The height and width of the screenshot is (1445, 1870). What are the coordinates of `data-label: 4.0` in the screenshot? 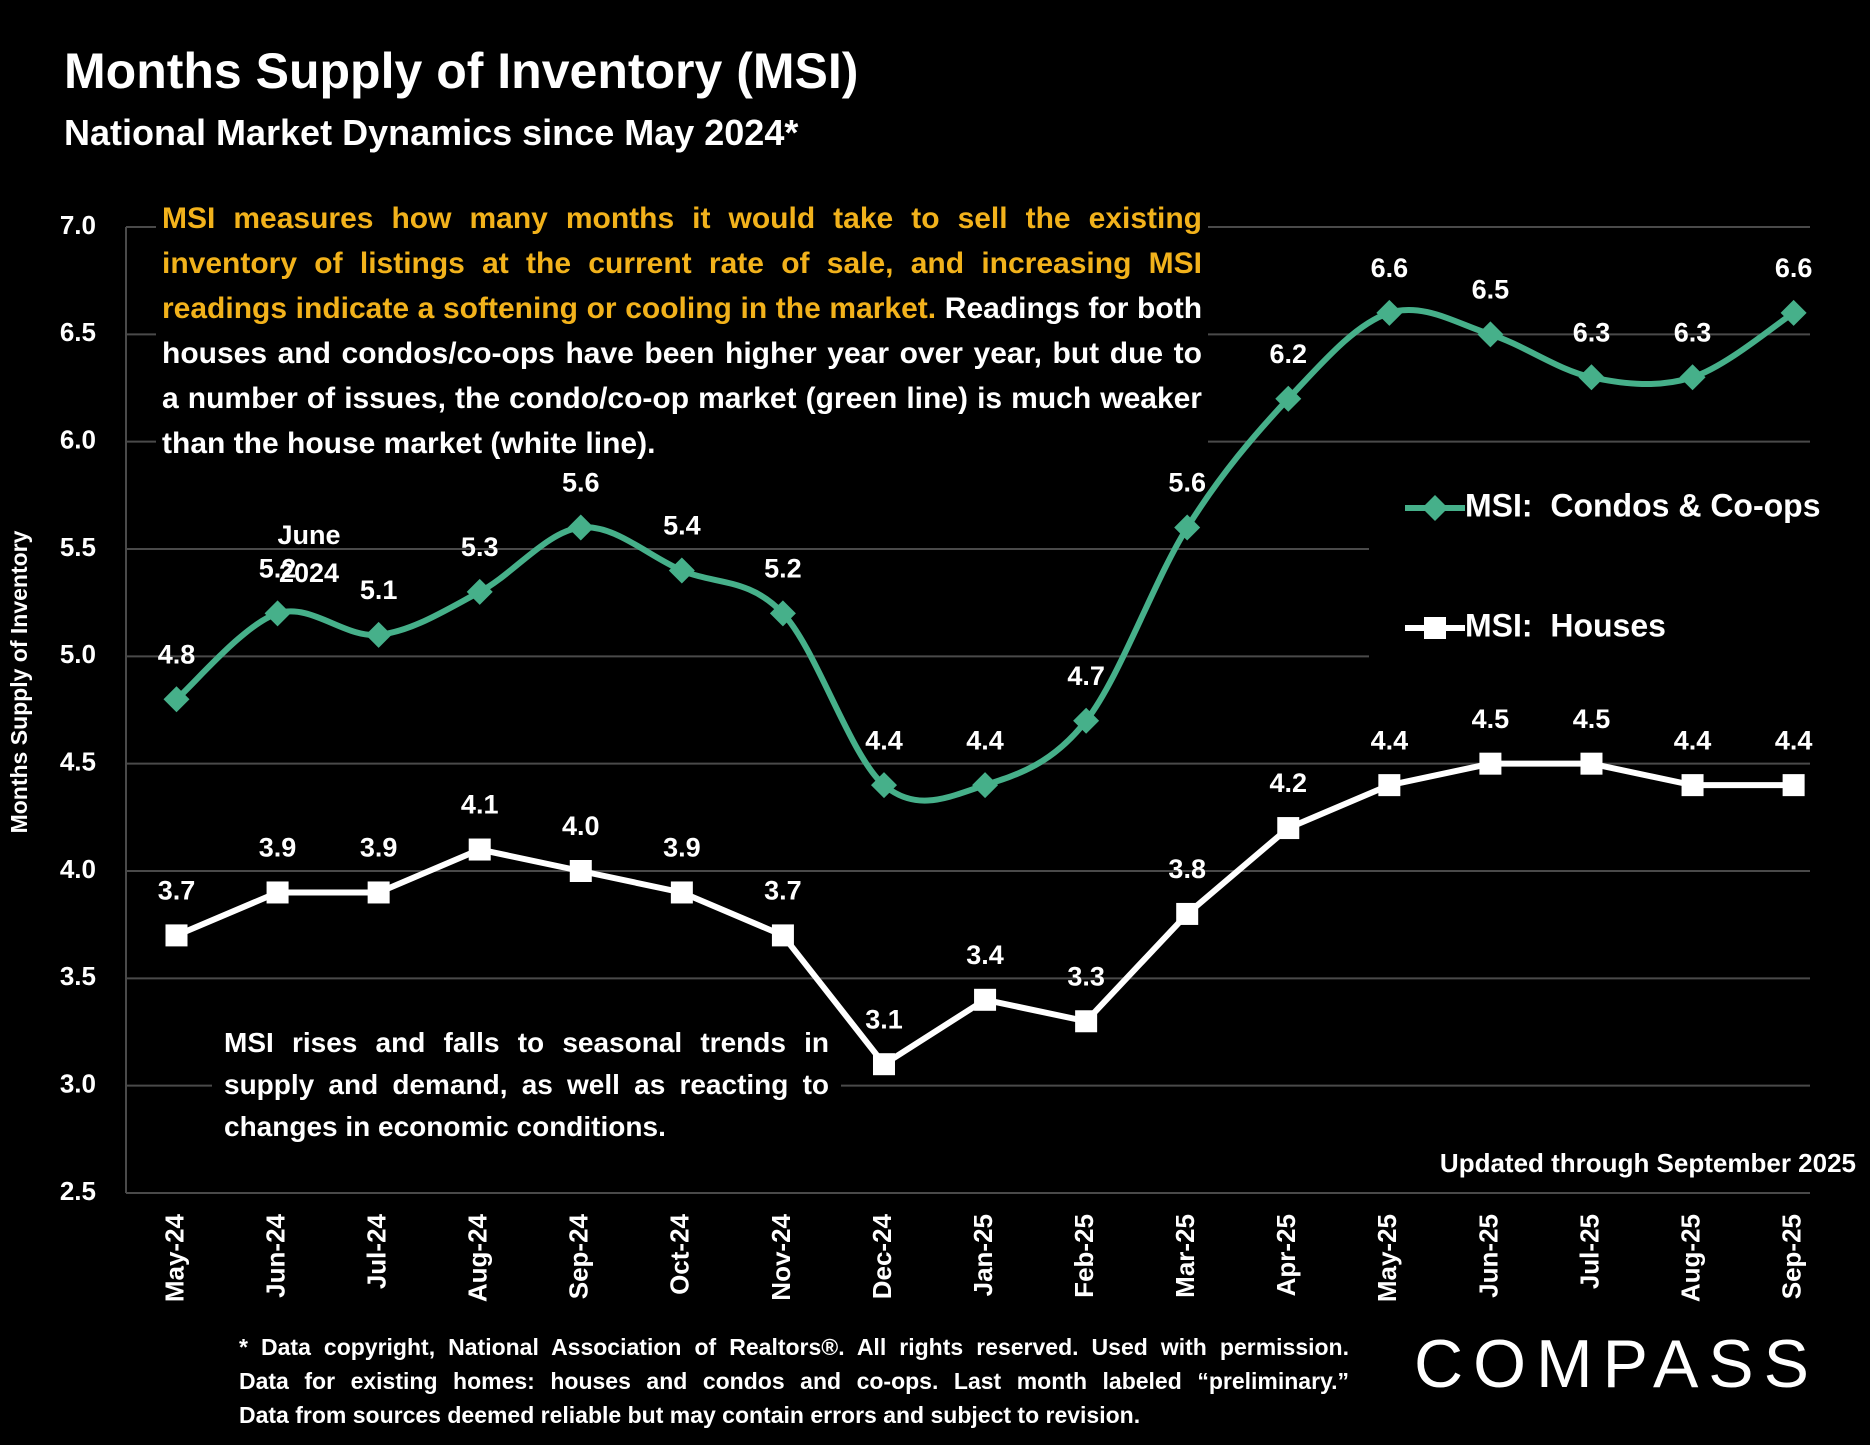 It's located at (581, 826).